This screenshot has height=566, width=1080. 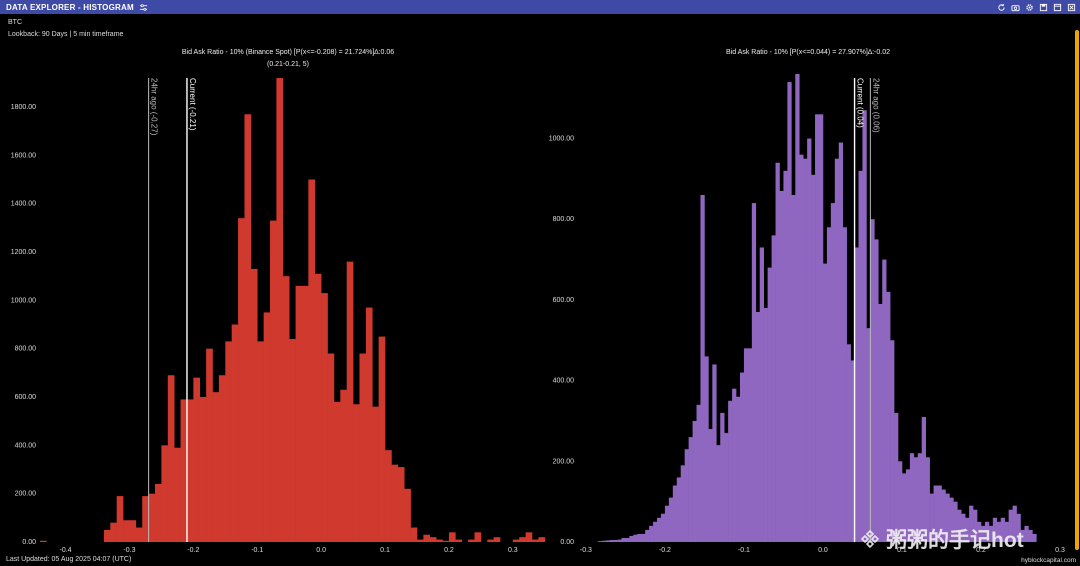 What do you see at coordinates (1015, 7) in the screenshot?
I see `camera-icon` at bounding box center [1015, 7].